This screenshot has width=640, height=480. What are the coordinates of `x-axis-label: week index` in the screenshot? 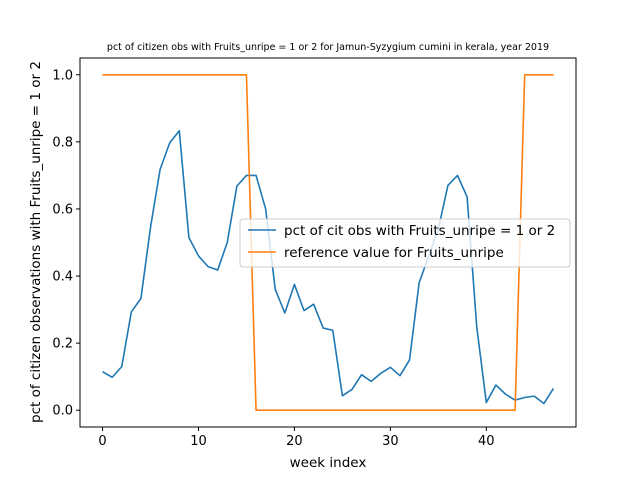 It's located at (328, 463).